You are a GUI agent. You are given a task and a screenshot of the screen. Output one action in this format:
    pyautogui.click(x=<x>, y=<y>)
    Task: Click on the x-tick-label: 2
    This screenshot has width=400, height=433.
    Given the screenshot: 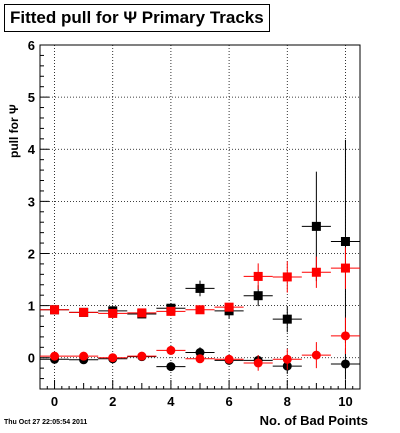 What is the action you would take?
    pyautogui.click(x=112, y=401)
    